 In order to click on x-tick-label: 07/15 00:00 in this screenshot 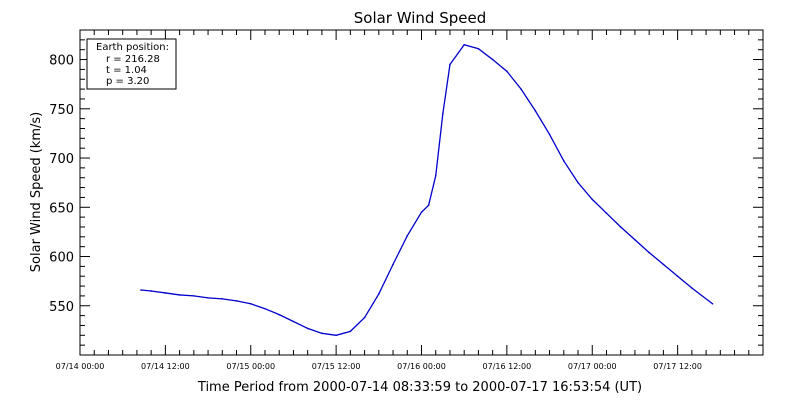, I will do `click(250, 366)`.